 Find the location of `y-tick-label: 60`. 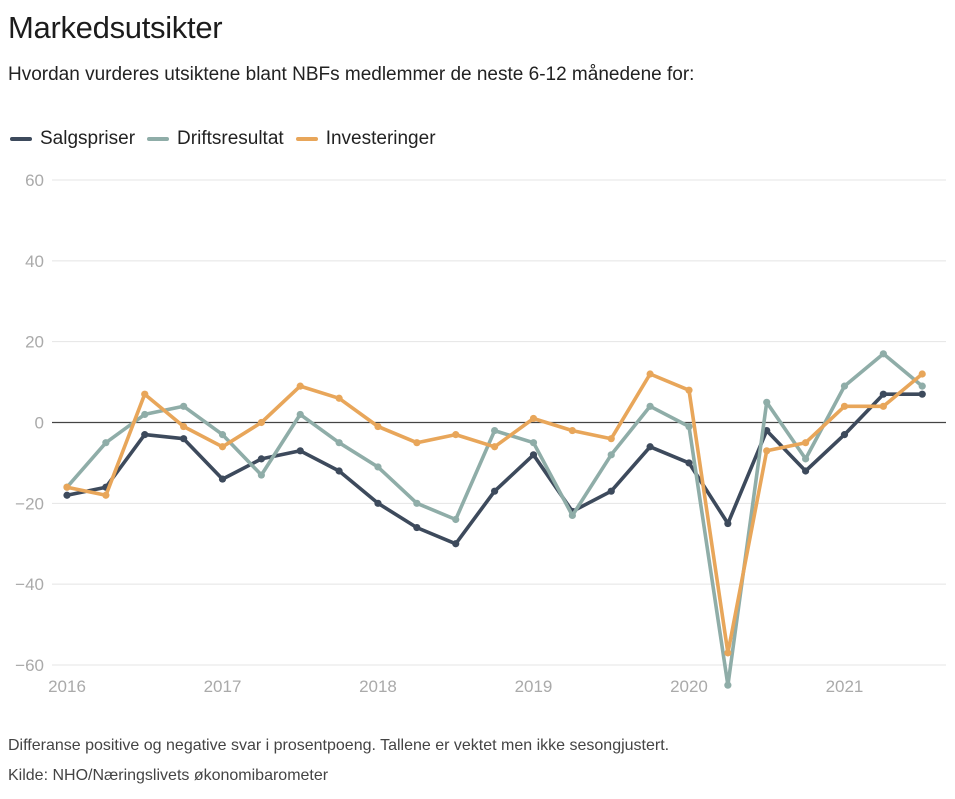

y-tick-label: 60 is located at coordinates (34, 180).